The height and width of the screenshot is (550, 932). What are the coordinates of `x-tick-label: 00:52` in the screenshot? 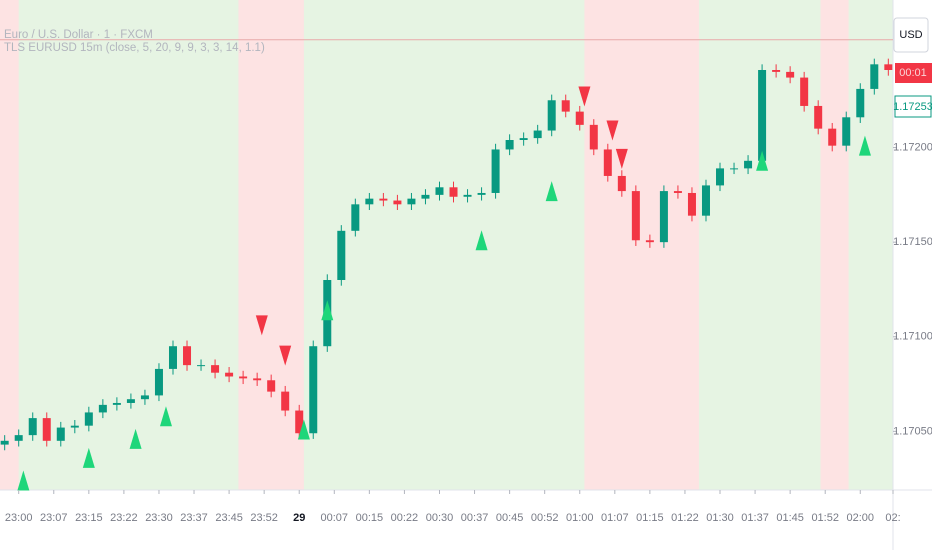 It's located at (545, 518).